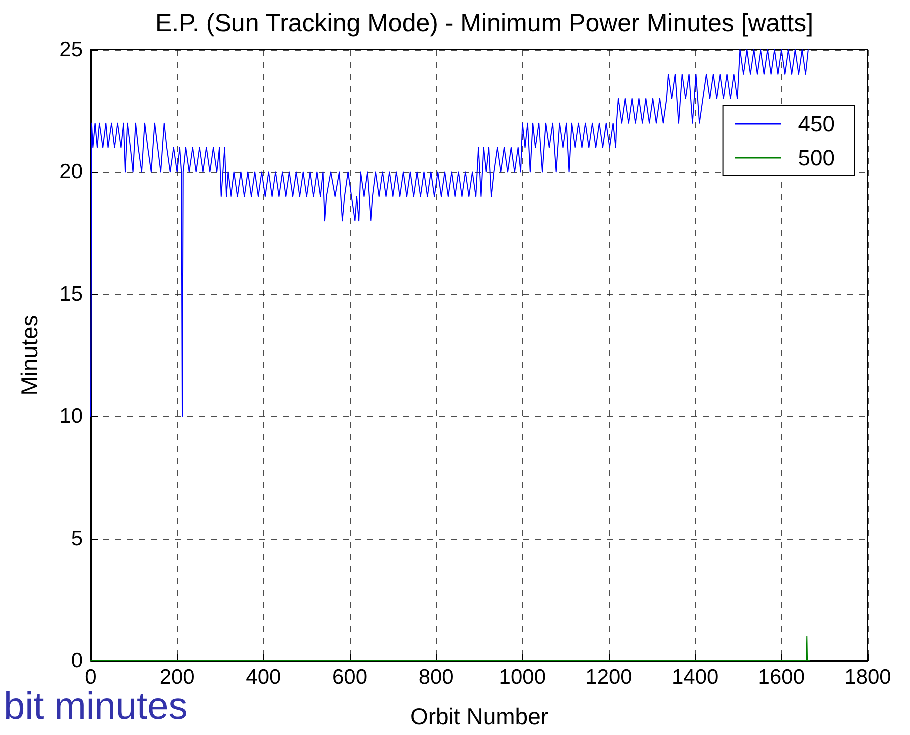 This screenshot has width=910, height=735. I want to click on x-tick-label: 1600, so click(782, 677).